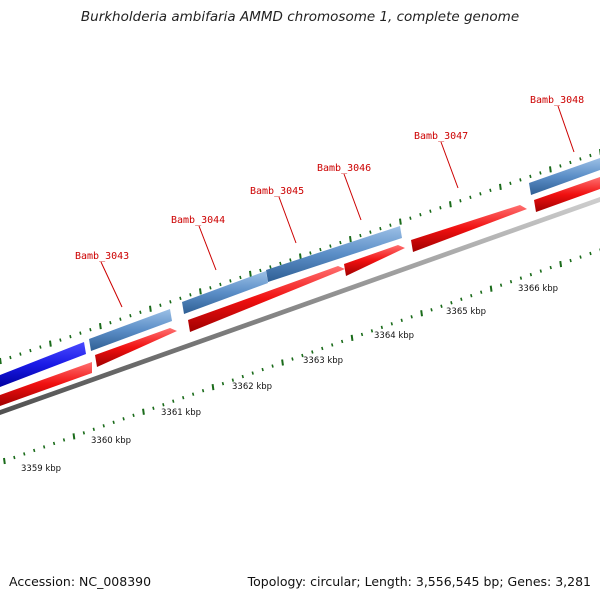  I want to click on tick-label-3364: 3364 kbp, so click(394, 336).